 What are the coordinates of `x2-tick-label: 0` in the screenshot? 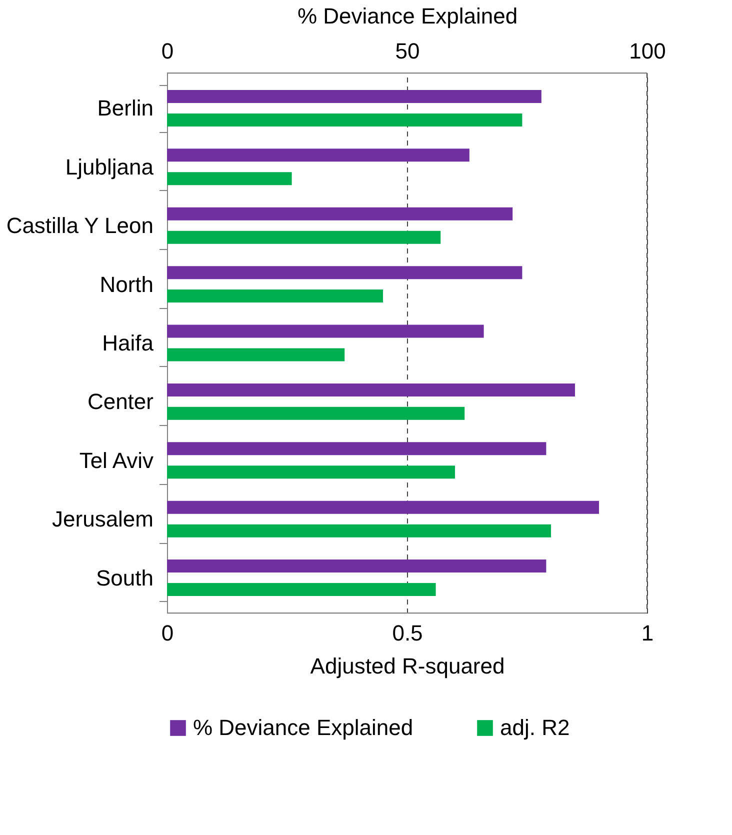 It's located at (167, 51).